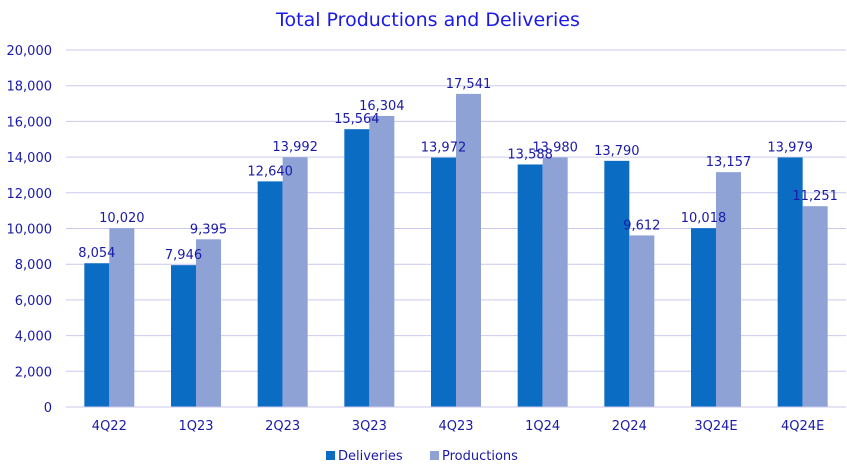  I want to click on y-tick-label: 18,000, so click(30, 87).